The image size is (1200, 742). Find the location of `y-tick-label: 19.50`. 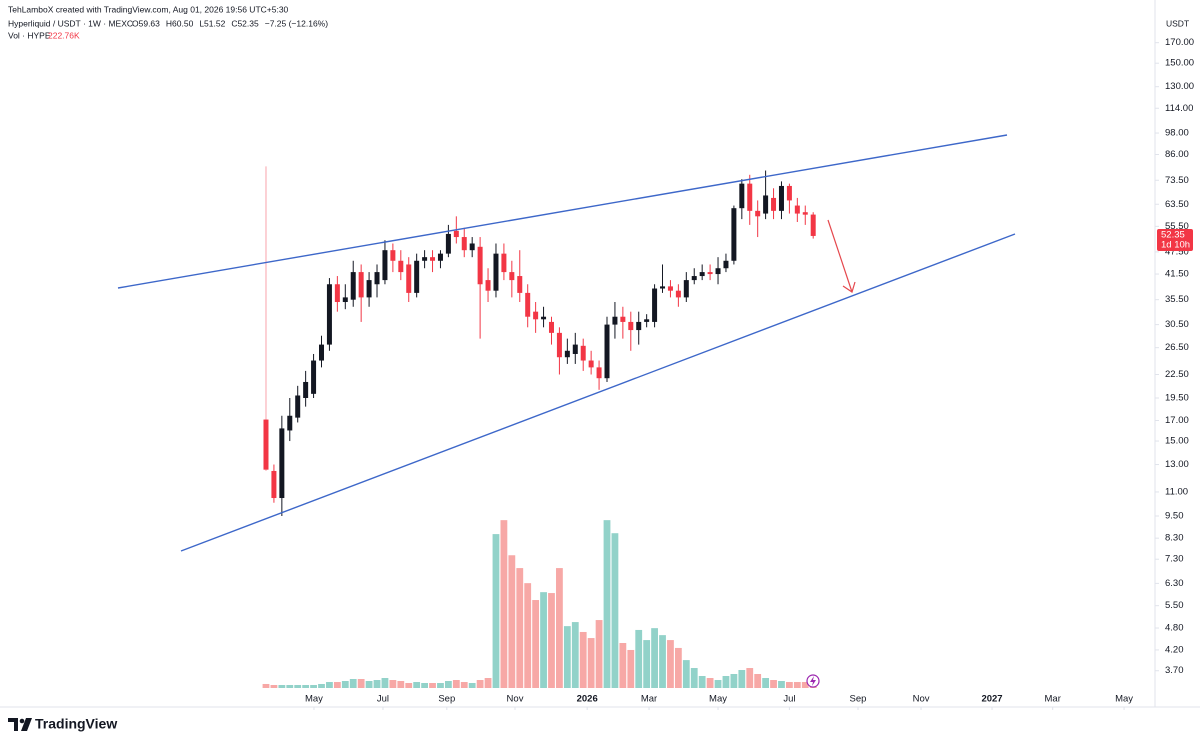

y-tick-label: 19.50 is located at coordinates (1177, 398).